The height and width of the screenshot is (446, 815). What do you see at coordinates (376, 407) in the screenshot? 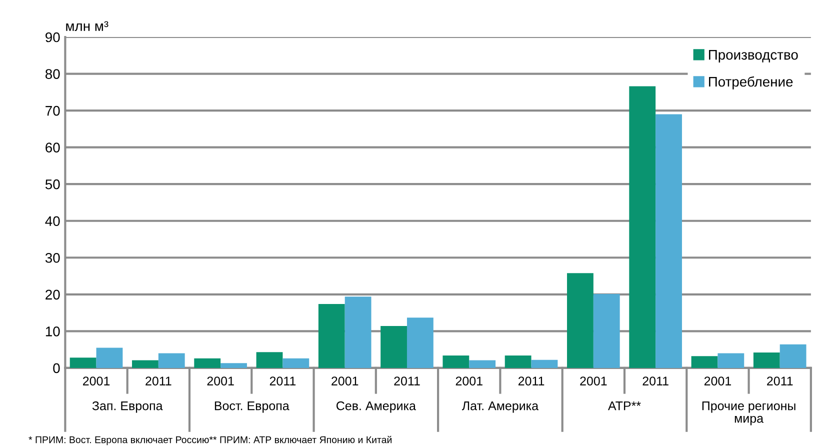
I see `text: Сев. Америка` at bounding box center [376, 407].